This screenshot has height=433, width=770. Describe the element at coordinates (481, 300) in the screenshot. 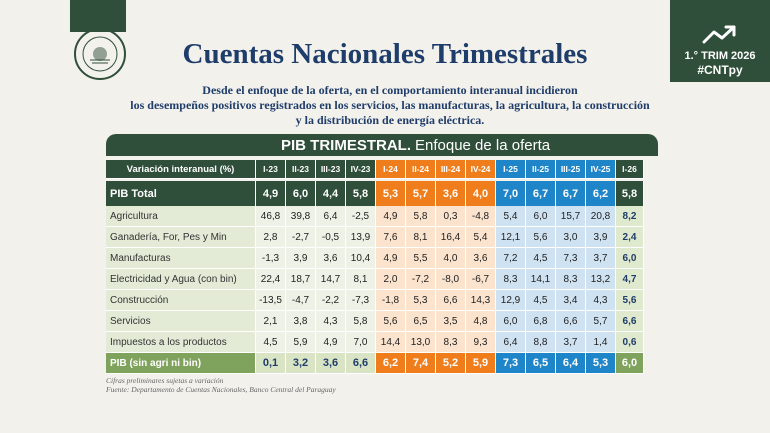

I see `row-value: 14,3` at that location.